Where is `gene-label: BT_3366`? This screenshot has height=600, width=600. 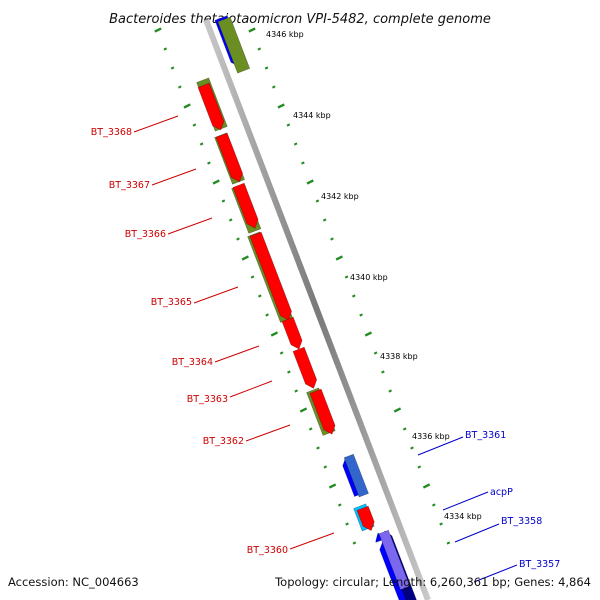 gene-label: BT_3366 is located at coordinates (145, 234).